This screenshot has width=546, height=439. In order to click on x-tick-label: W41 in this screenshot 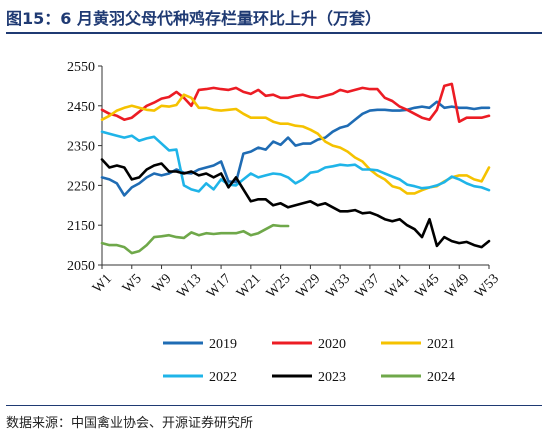, I will do `click(398, 286)`.